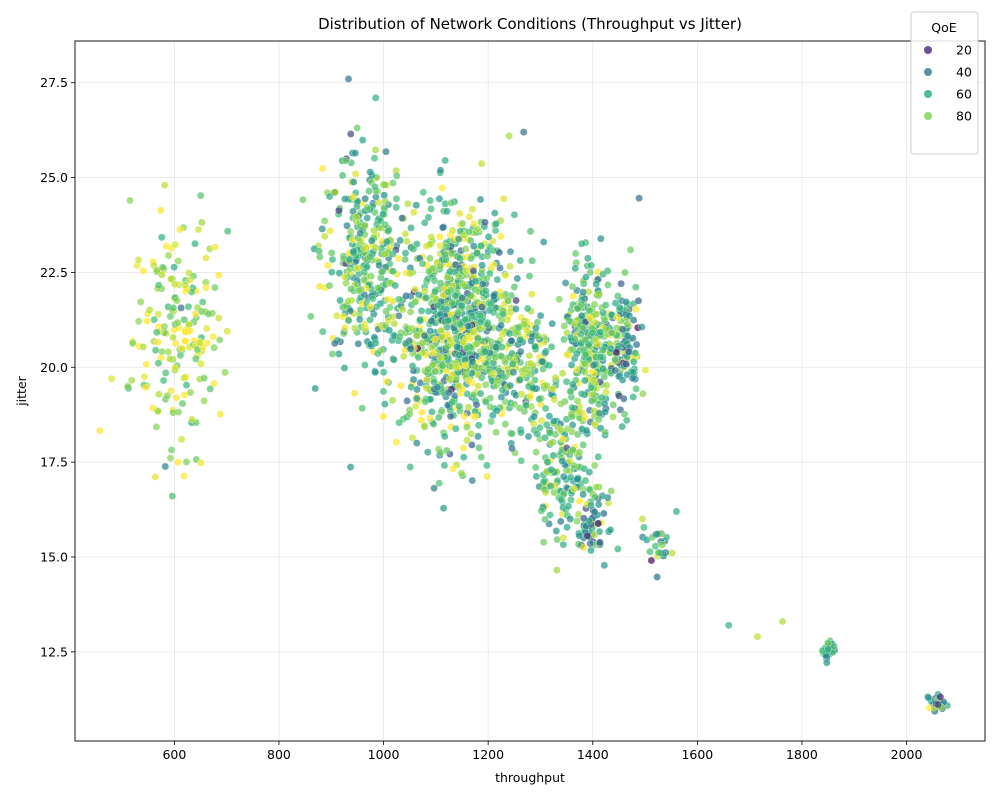 Image resolution: width=1000 pixels, height=804 pixels. Describe the element at coordinates (964, 116) in the screenshot. I see `legend-label: 80` at that location.